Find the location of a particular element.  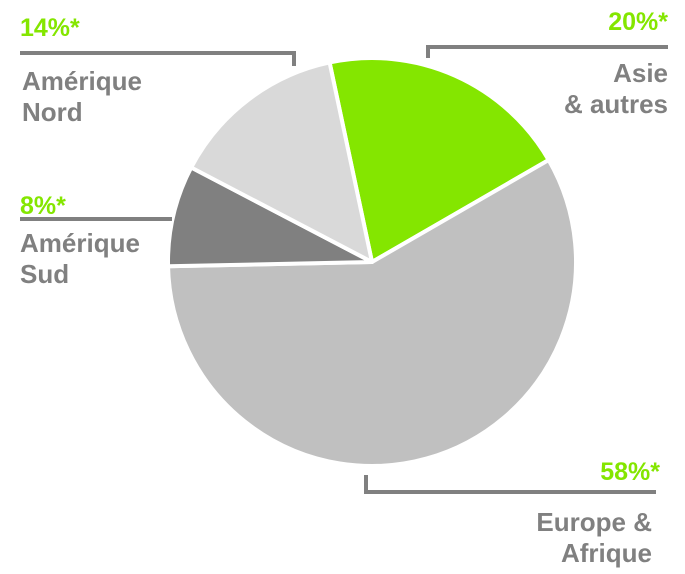

category-label: Europe & Afrique is located at coordinates (594, 537).